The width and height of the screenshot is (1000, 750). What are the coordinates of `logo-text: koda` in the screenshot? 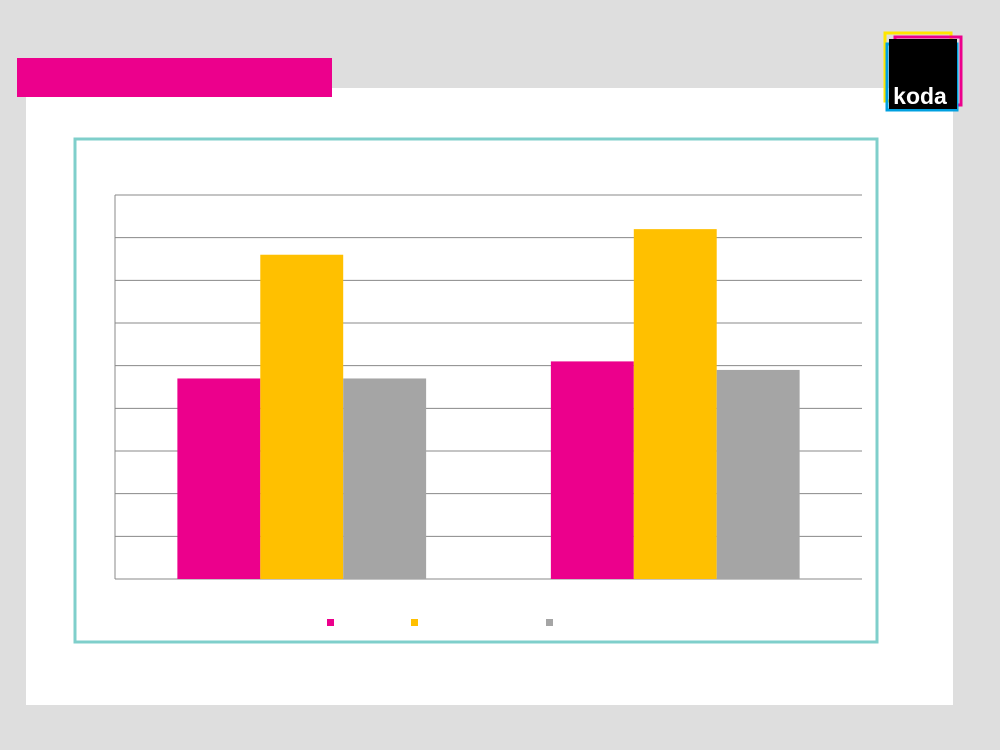 It's located at (920, 96).